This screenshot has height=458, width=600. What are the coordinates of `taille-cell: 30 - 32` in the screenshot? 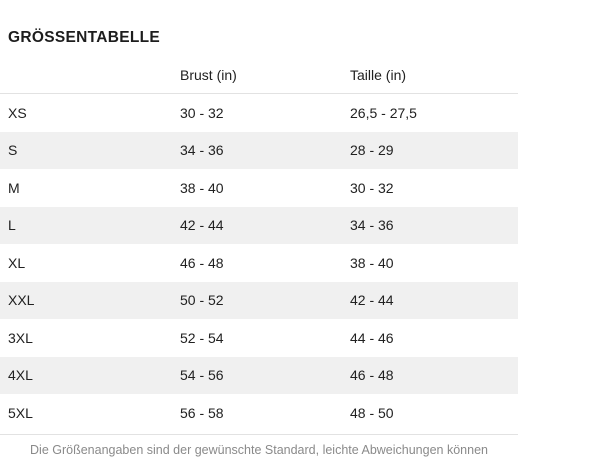 It's located at (372, 187).